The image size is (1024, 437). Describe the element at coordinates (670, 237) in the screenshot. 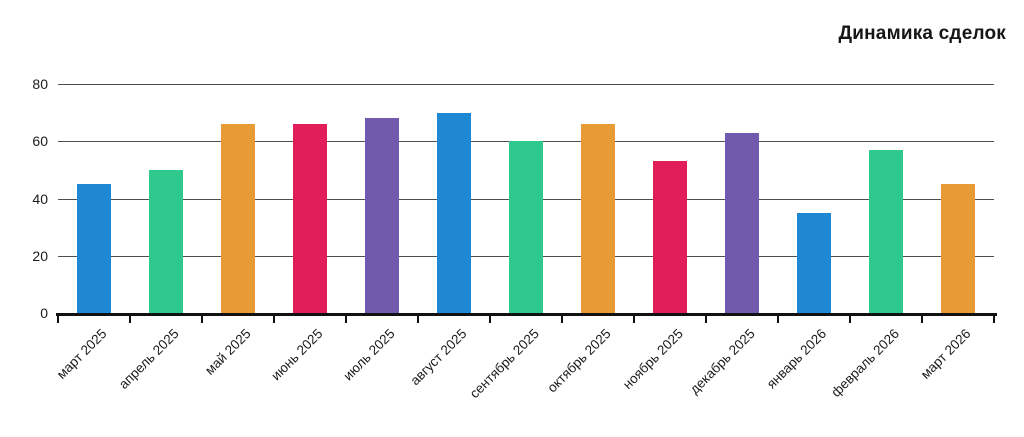

I see `bar-ноябрь 2025` at that location.